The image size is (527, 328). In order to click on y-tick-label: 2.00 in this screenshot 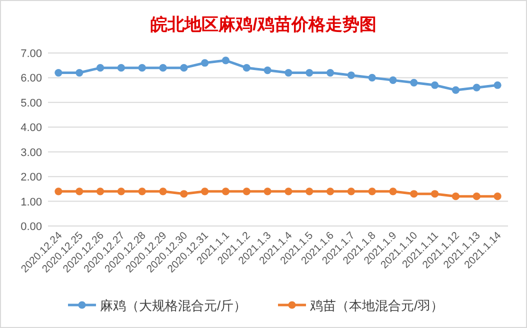, I will do `click(31, 178)`.